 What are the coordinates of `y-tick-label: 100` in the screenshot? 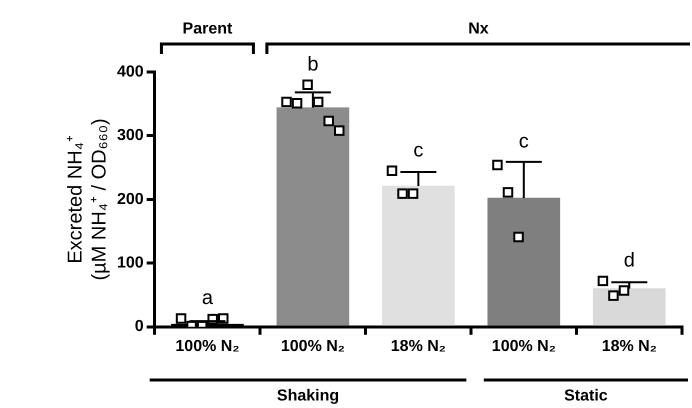 It's located at (130, 263).